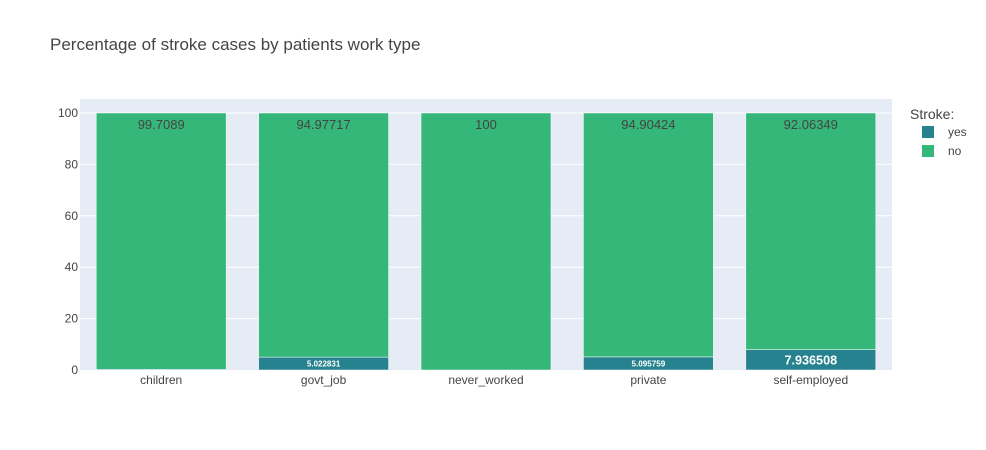 The width and height of the screenshot is (986, 450). I want to click on x-tick-label: never_worked, so click(485, 380).